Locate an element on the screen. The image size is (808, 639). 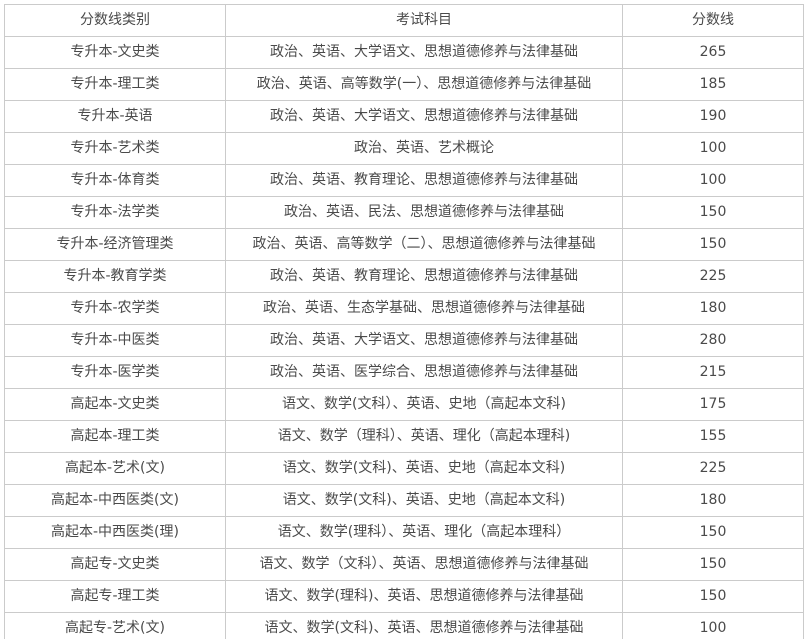
category-cell: 专升本-农学类 is located at coordinates (115, 308).